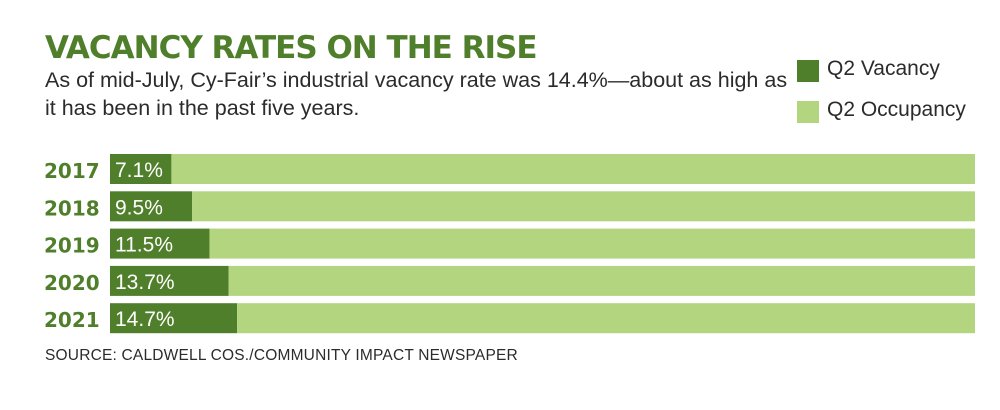 The image size is (1000, 410). What do you see at coordinates (606, 318) in the screenshot?
I see `bar-occupancy-2021` at bounding box center [606, 318].